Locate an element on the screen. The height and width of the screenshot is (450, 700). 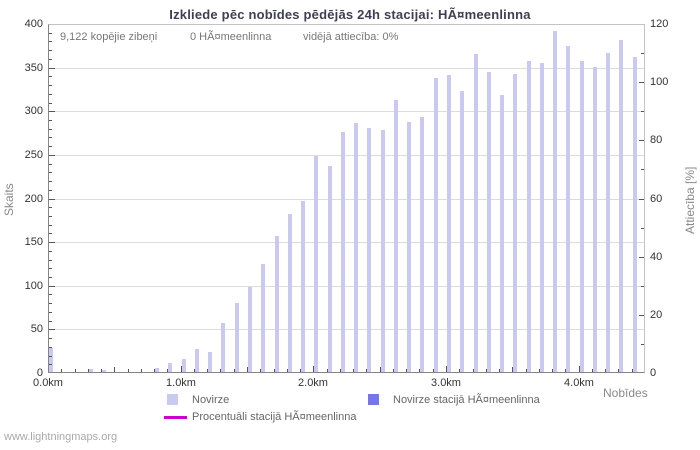
legend-label-procentuali: Procentuāli stacijā HÃ¤meenlinna is located at coordinates (274, 417).